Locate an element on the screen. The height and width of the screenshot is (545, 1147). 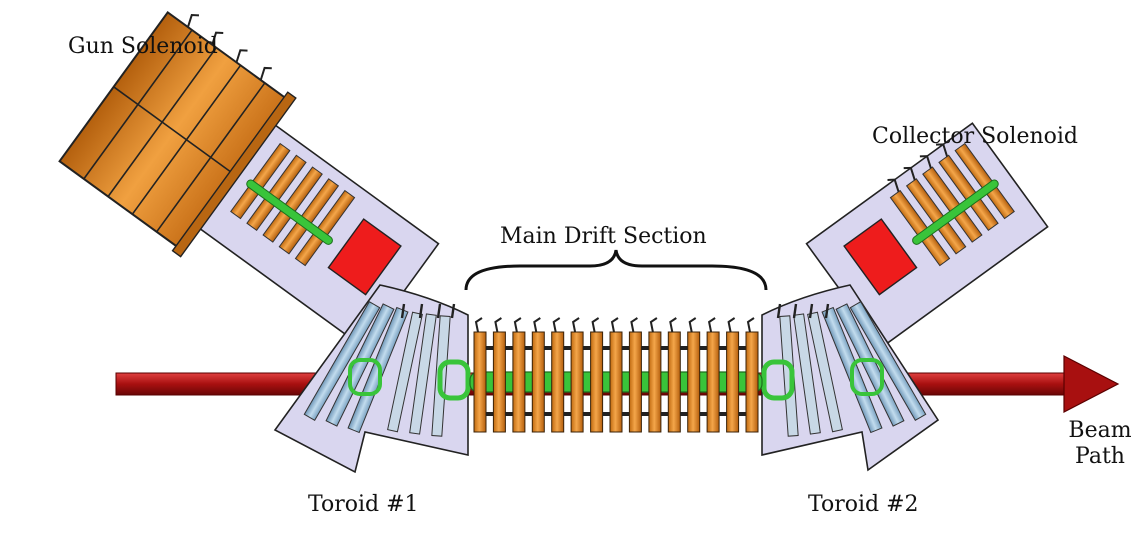
main-drift-section is located at coordinates (616, 375).